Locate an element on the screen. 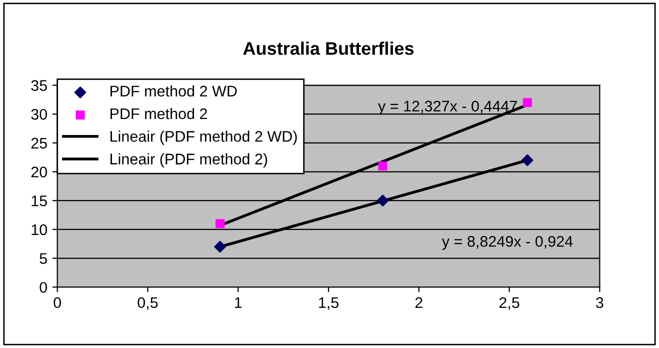 The image size is (659, 348). legend-label: Lineair (PDF method 2 WD) is located at coordinates (203, 137).